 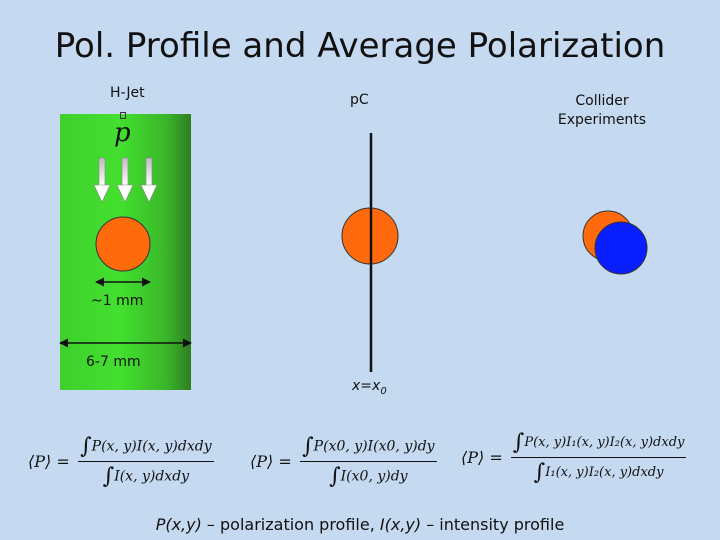 What do you see at coordinates (121, 461) in the screenshot?
I see `formula-hjet: ⟨P⟩ = ∫P(x, y)I(x, y)dxdy ∫I(x, y)dxdy` at bounding box center [121, 461].